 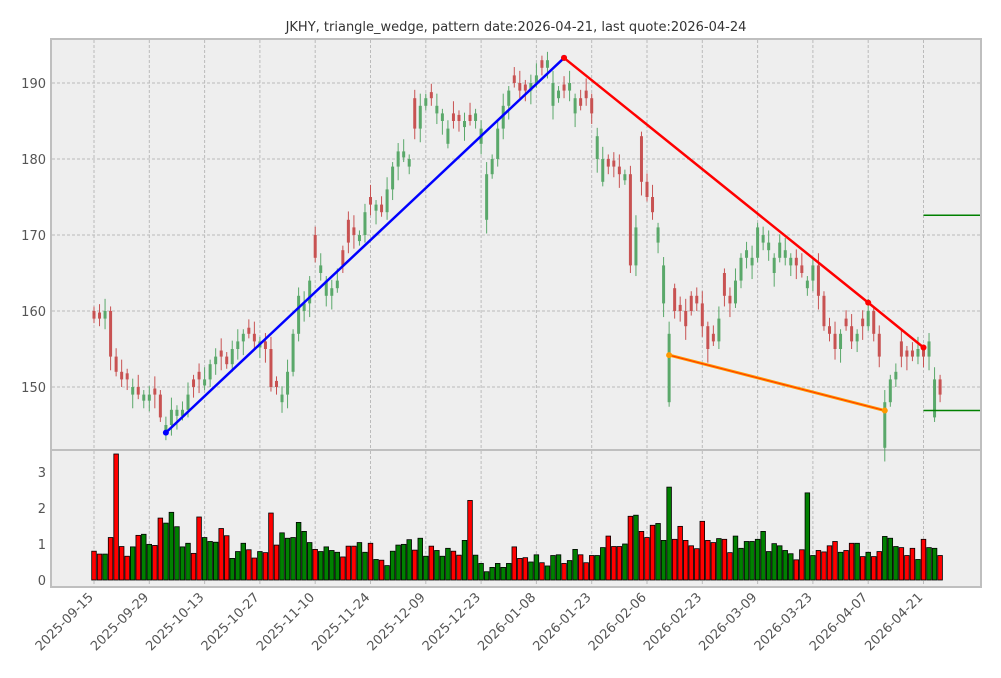 What do you see at coordinates (42, 581) in the screenshot?
I see `volume-tick-label: 0` at bounding box center [42, 581].